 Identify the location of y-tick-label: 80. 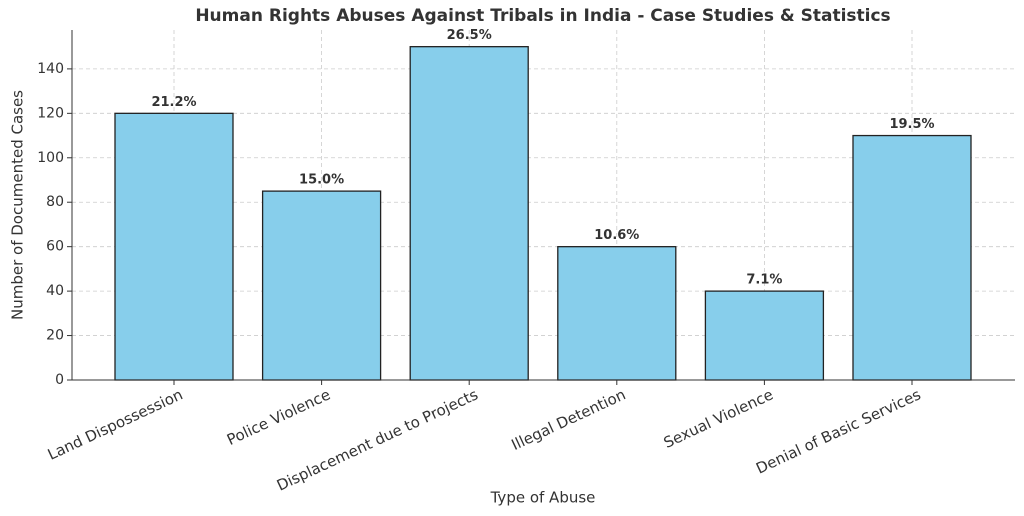
(55, 202).